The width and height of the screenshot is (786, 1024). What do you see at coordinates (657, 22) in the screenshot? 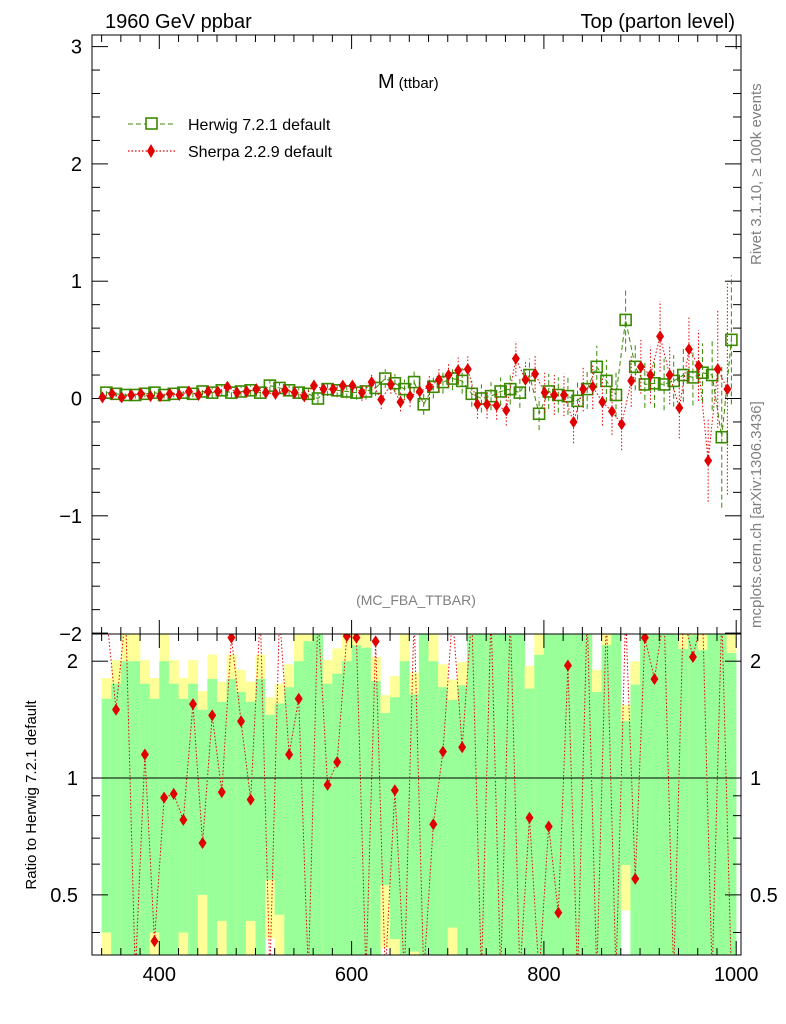
I see `header-right: Top (parton level)` at bounding box center [657, 22].